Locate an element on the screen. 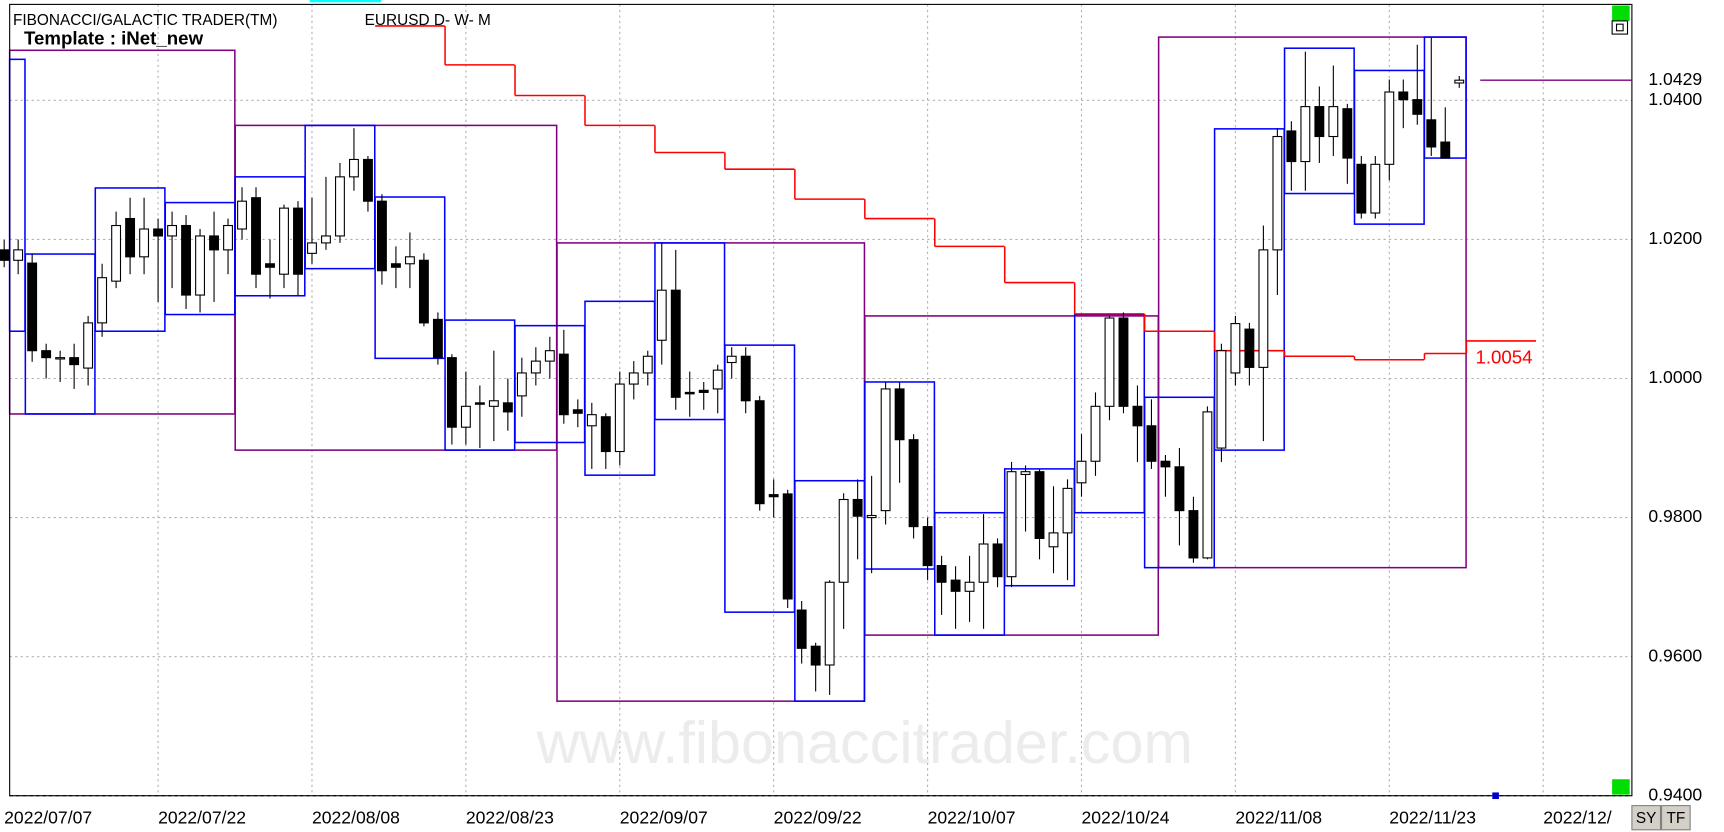 Image resolution: width=1724 pixels, height=832 pixels. tf-button is located at coordinates (1676, 818).